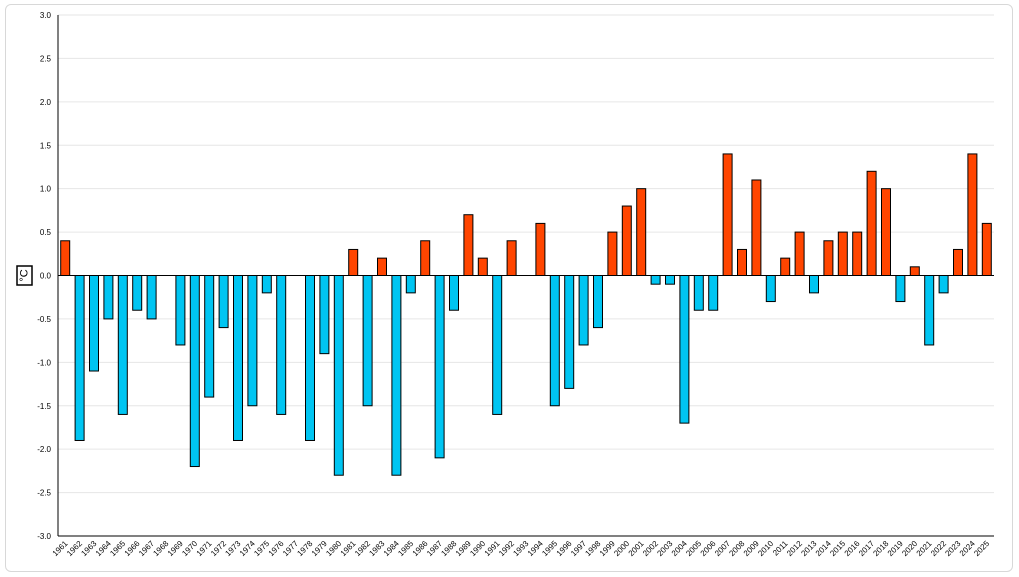  What do you see at coordinates (857, 253) in the screenshot?
I see `bar-2016` at bounding box center [857, 253].